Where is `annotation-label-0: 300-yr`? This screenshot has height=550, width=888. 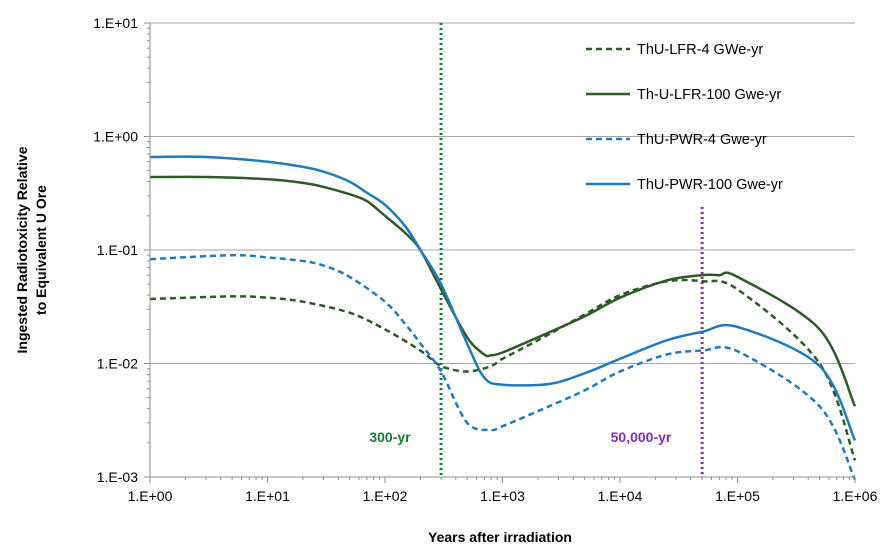
annotation-label-0: 300-yr is located at coordinates (390, 437).